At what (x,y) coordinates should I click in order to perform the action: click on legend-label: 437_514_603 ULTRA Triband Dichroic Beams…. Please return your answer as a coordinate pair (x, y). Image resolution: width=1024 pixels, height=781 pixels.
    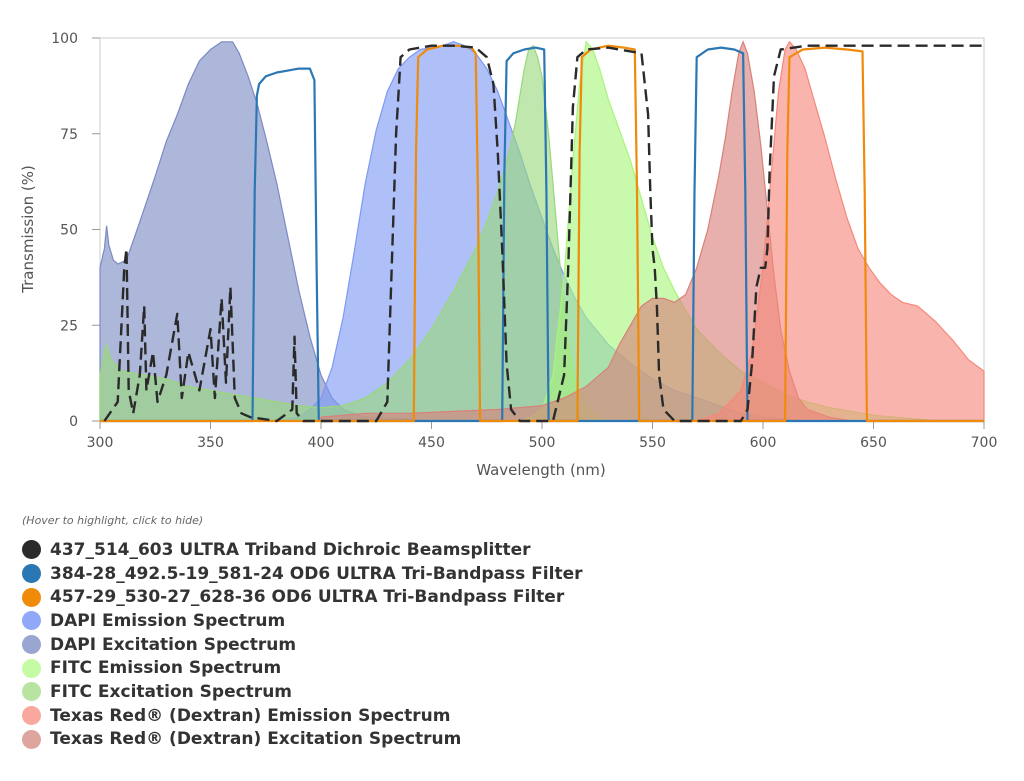
    Looking at the image, I should click on (290, 549).